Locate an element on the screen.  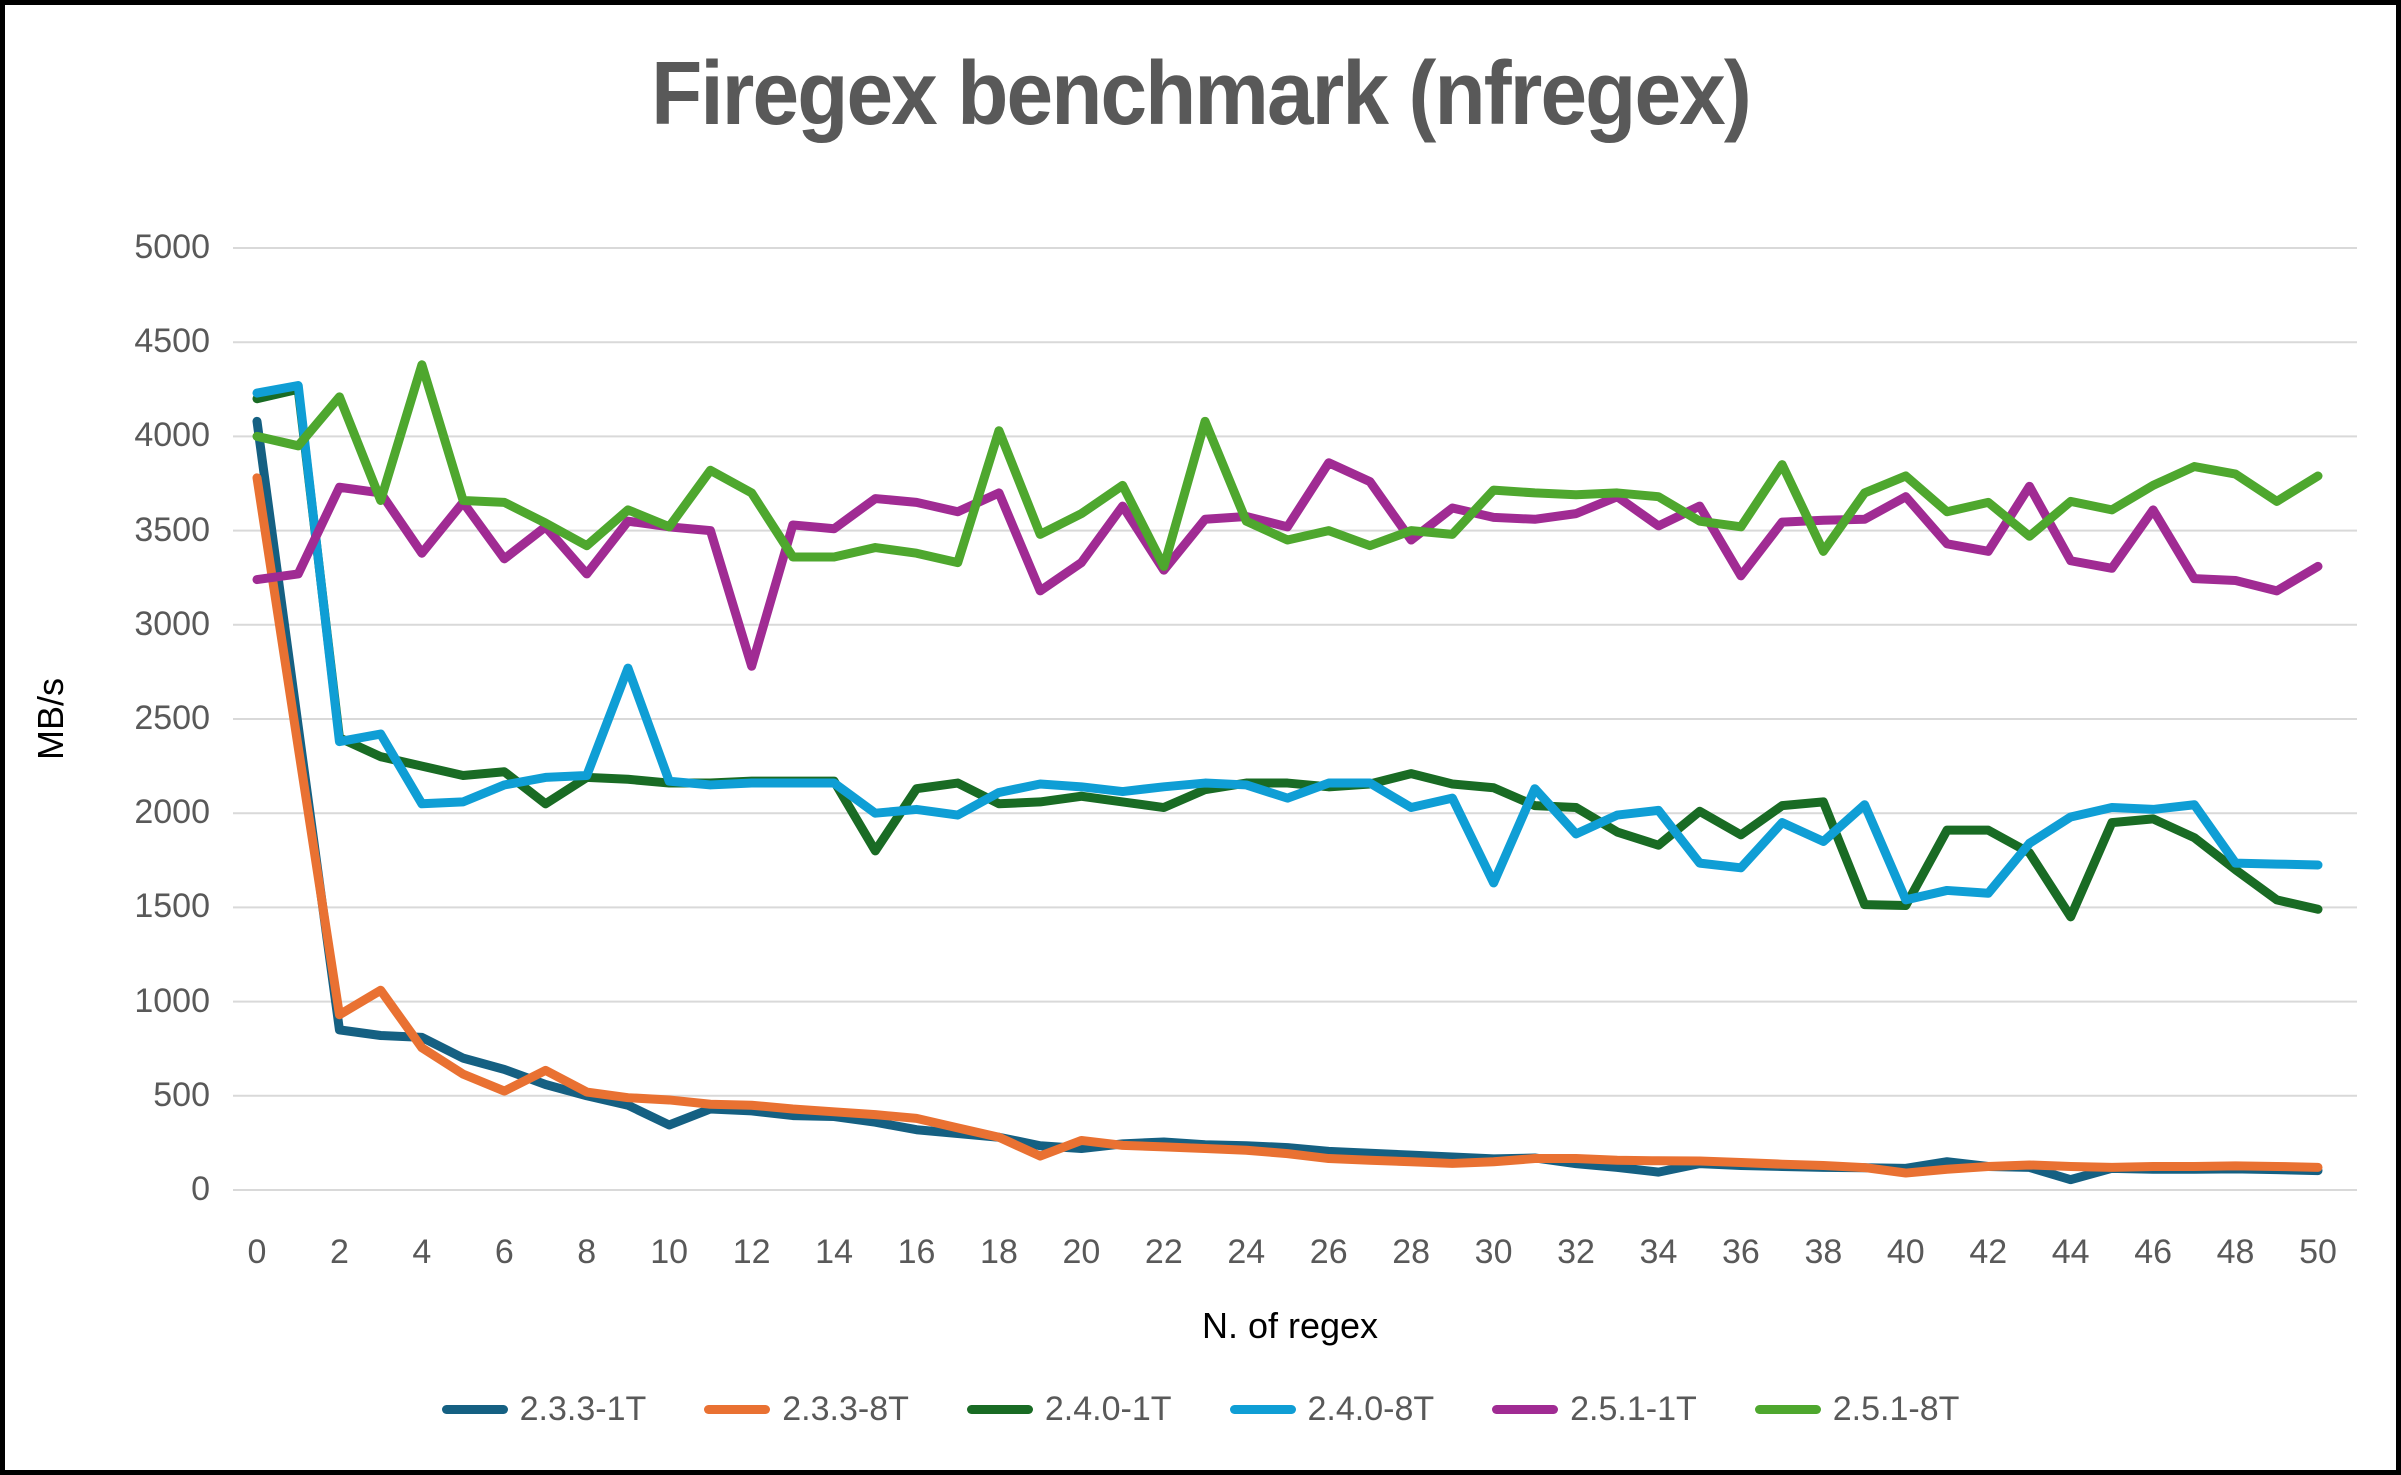
y-tick-label: 1500 is located at coordinates (172, 906).